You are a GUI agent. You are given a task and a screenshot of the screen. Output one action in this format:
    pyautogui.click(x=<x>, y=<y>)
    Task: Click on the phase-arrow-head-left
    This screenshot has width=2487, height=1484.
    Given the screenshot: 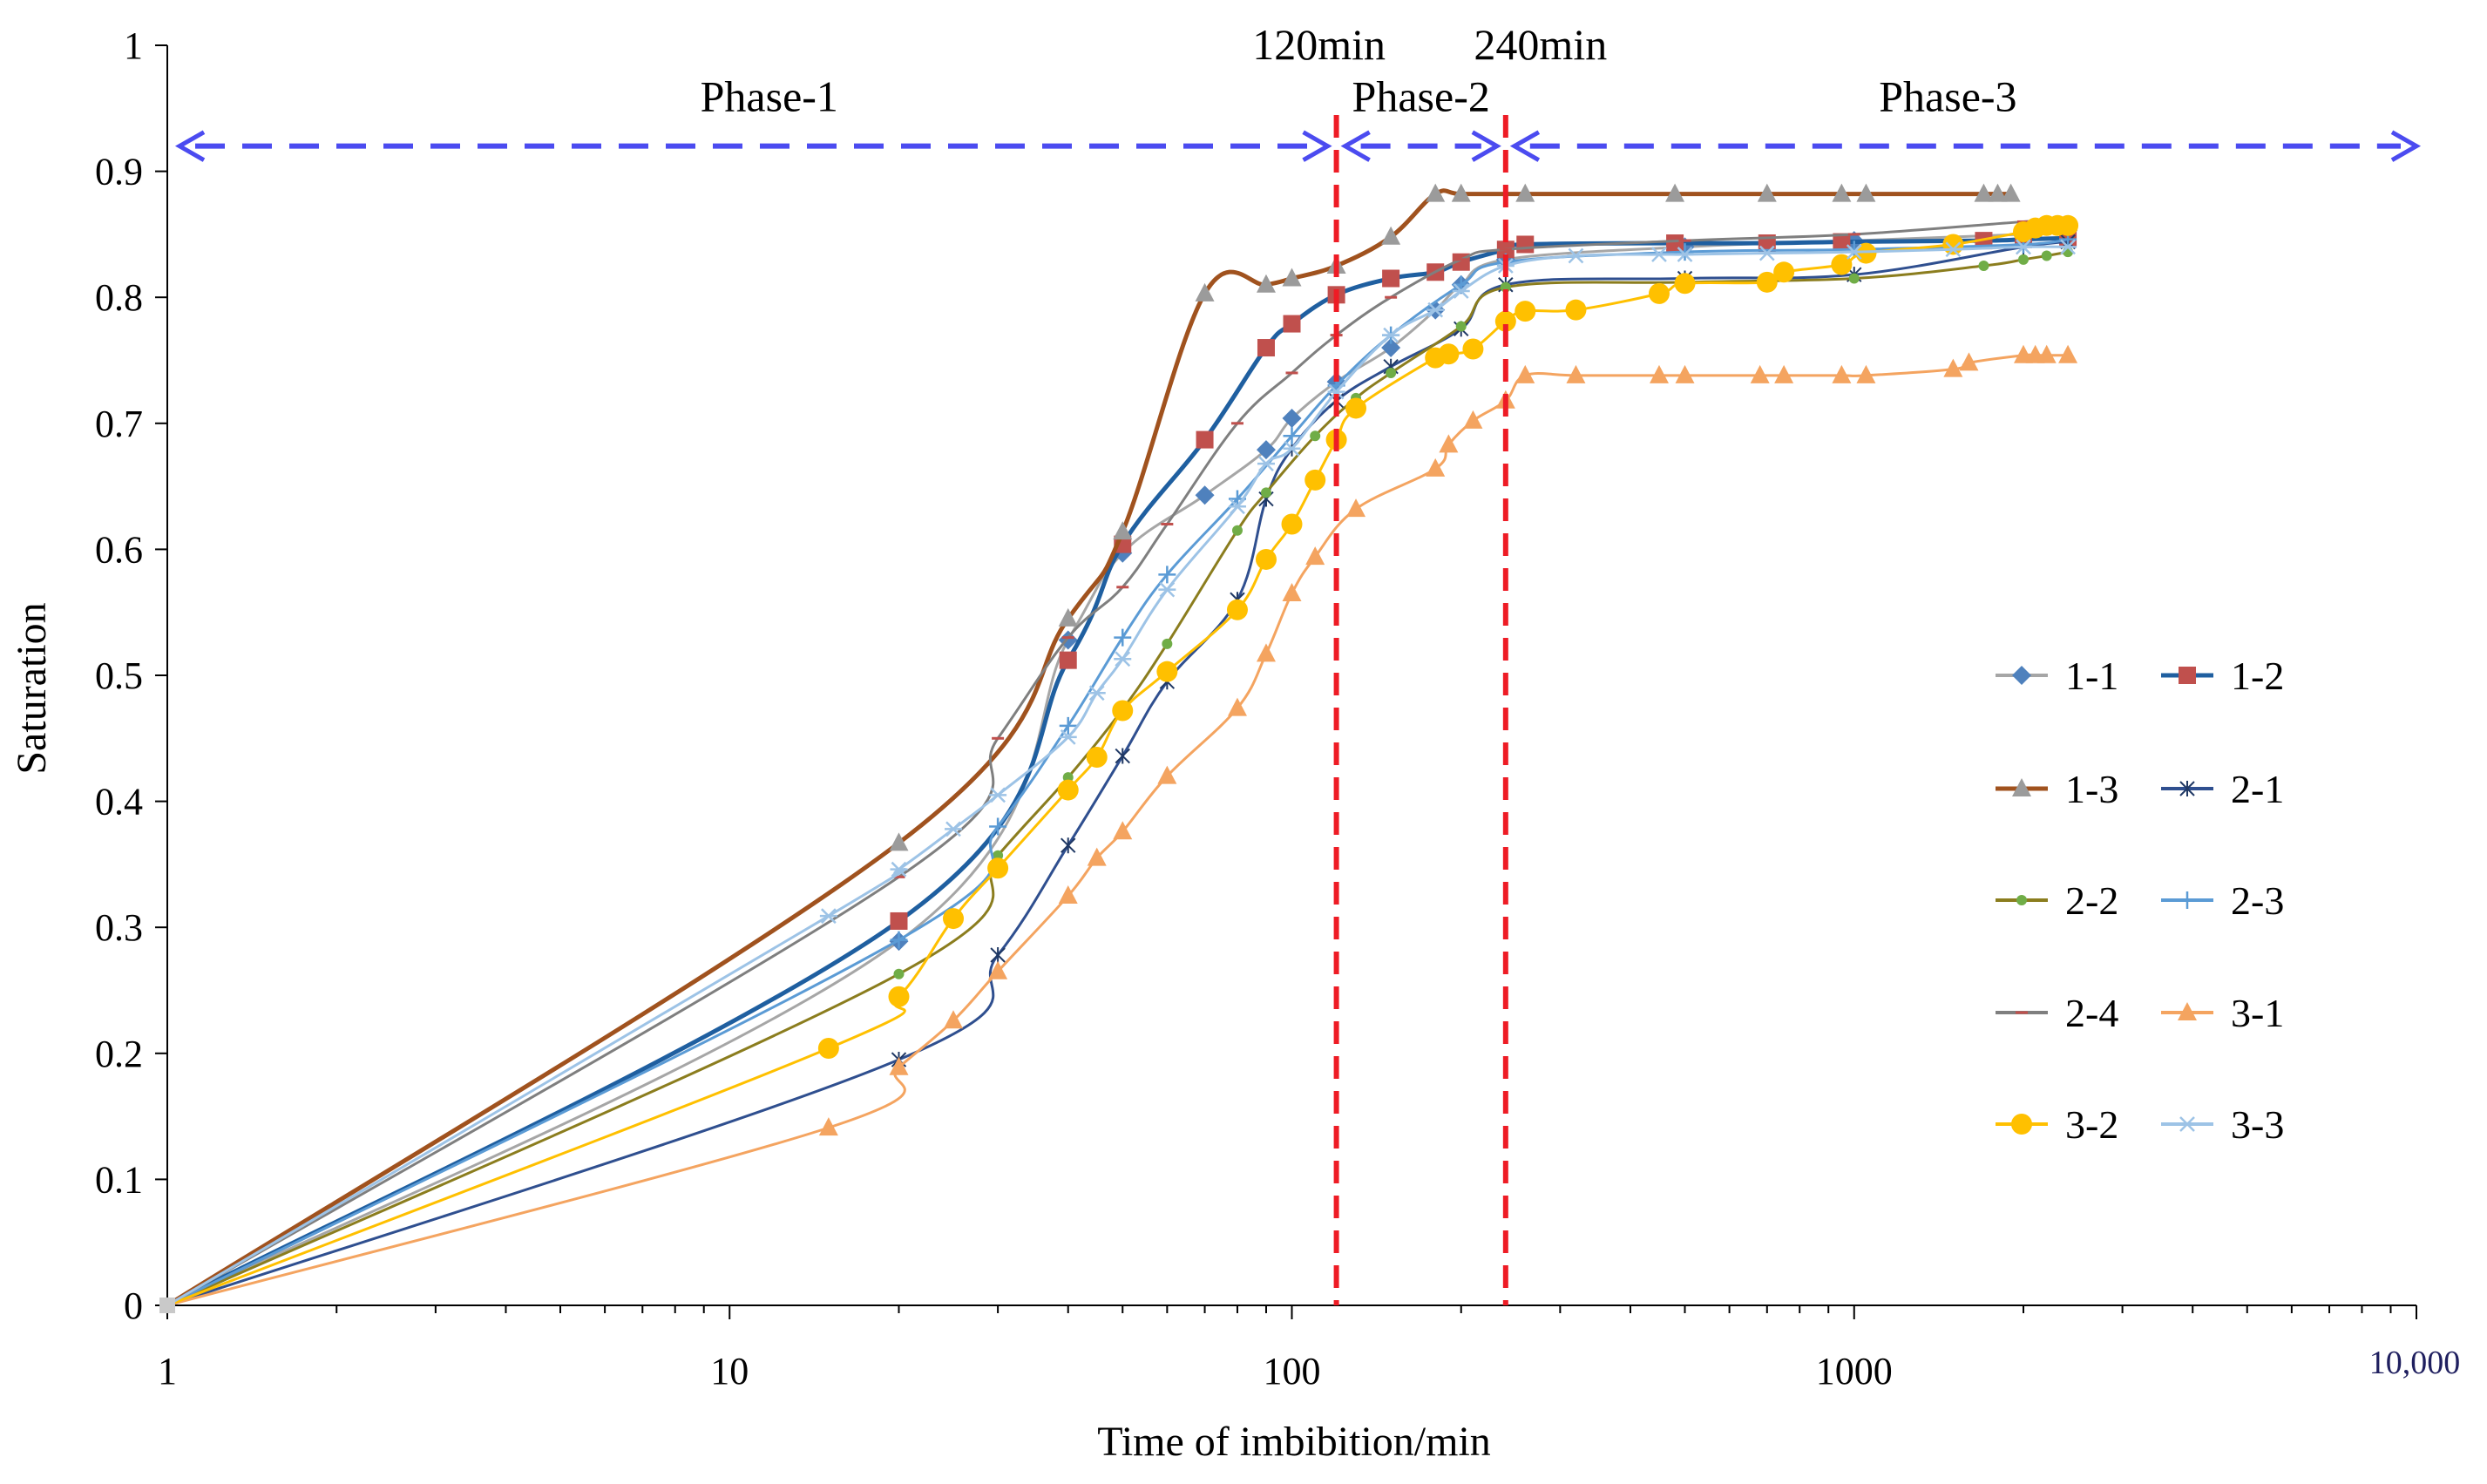 What is the action you would take?
    pyautogui.click(x=190, y=146)
    